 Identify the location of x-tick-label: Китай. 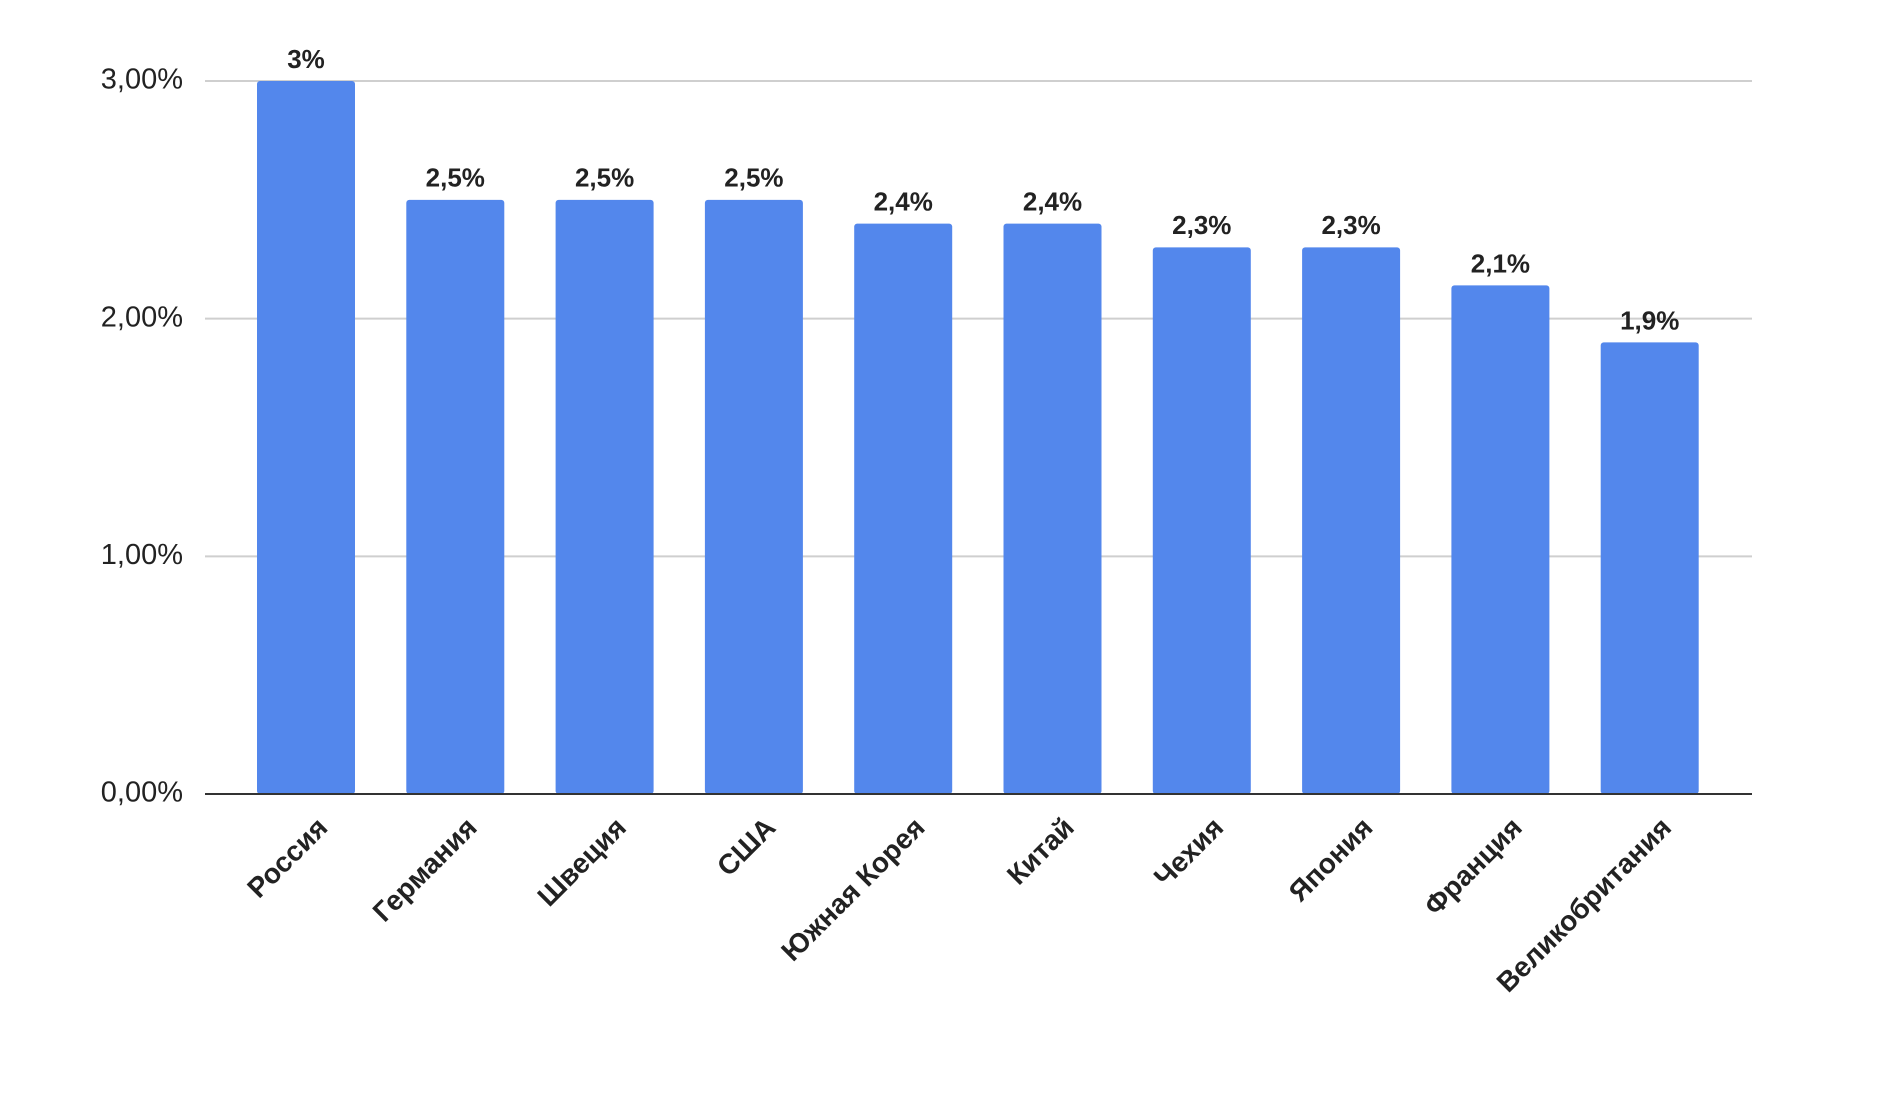
(1040, 851).